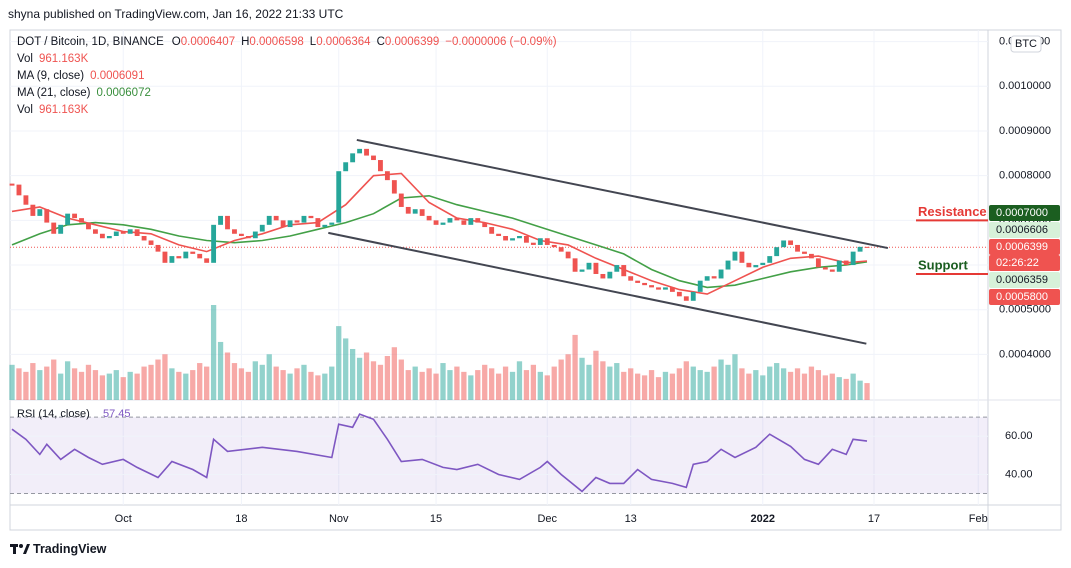 The width and height of the screenshot is (1071, 568). What do you see at coordinates (176, 42) in the screenshot?
I see `ohlc-key: O` at bounding box center [176, 42].